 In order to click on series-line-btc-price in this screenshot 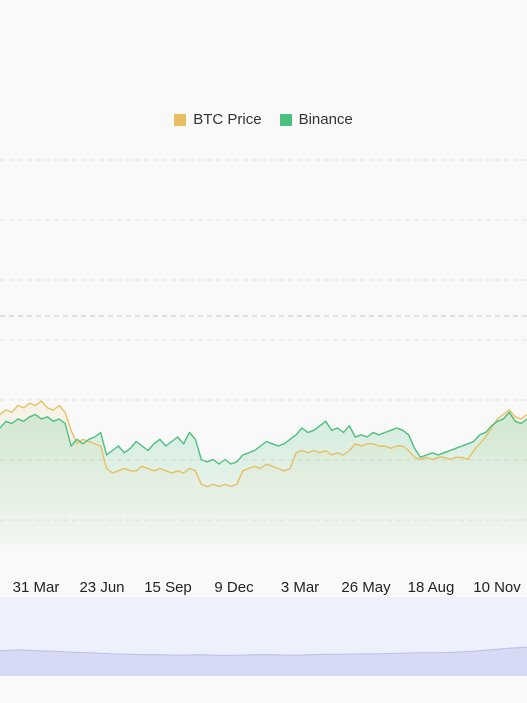, I will do `click(263, 444)`.